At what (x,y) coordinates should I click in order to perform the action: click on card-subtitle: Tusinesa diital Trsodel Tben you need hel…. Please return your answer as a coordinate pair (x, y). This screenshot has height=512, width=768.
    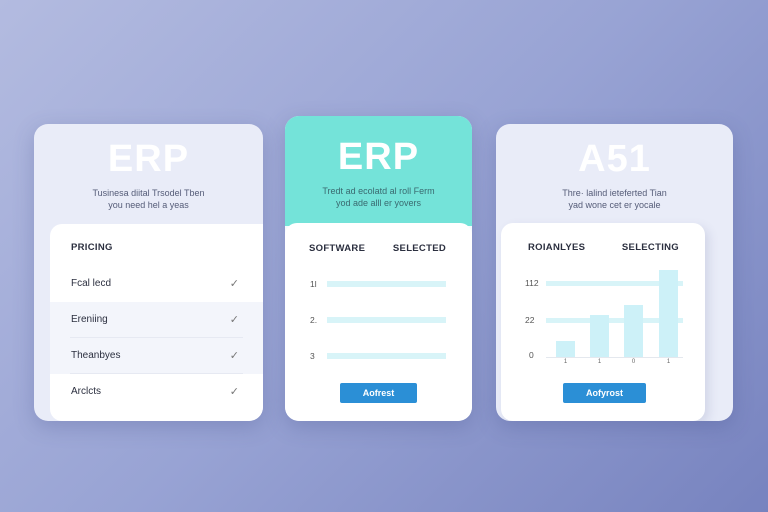
    Looking at the image, I should click on (148, 199).